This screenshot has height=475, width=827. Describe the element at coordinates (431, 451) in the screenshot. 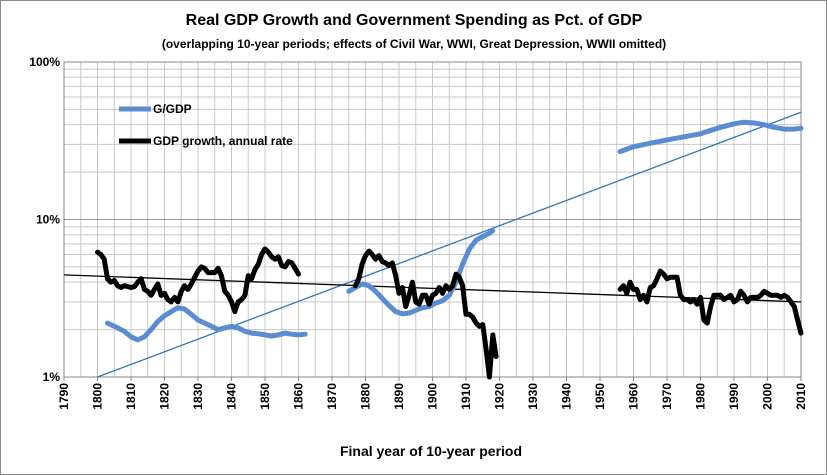

I see `x-axis-label: Final year of 10-year period` at that location.